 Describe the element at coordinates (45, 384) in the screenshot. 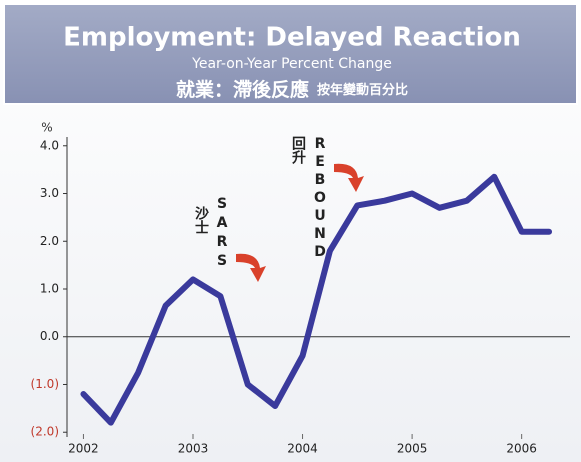

I see `y-tick-label: (1.0)` at that location.